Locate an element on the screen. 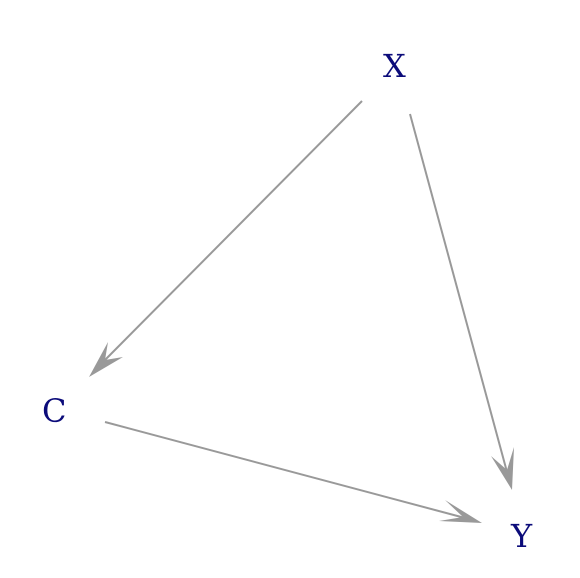  arrowhead-c-to-y is located at coordinates (460, 511).